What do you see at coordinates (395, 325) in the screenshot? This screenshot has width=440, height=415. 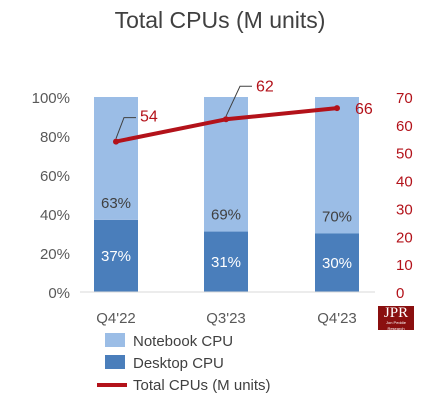 I see `logo-subtext: Jon Peddie Research` at bounding box center [395, 325].